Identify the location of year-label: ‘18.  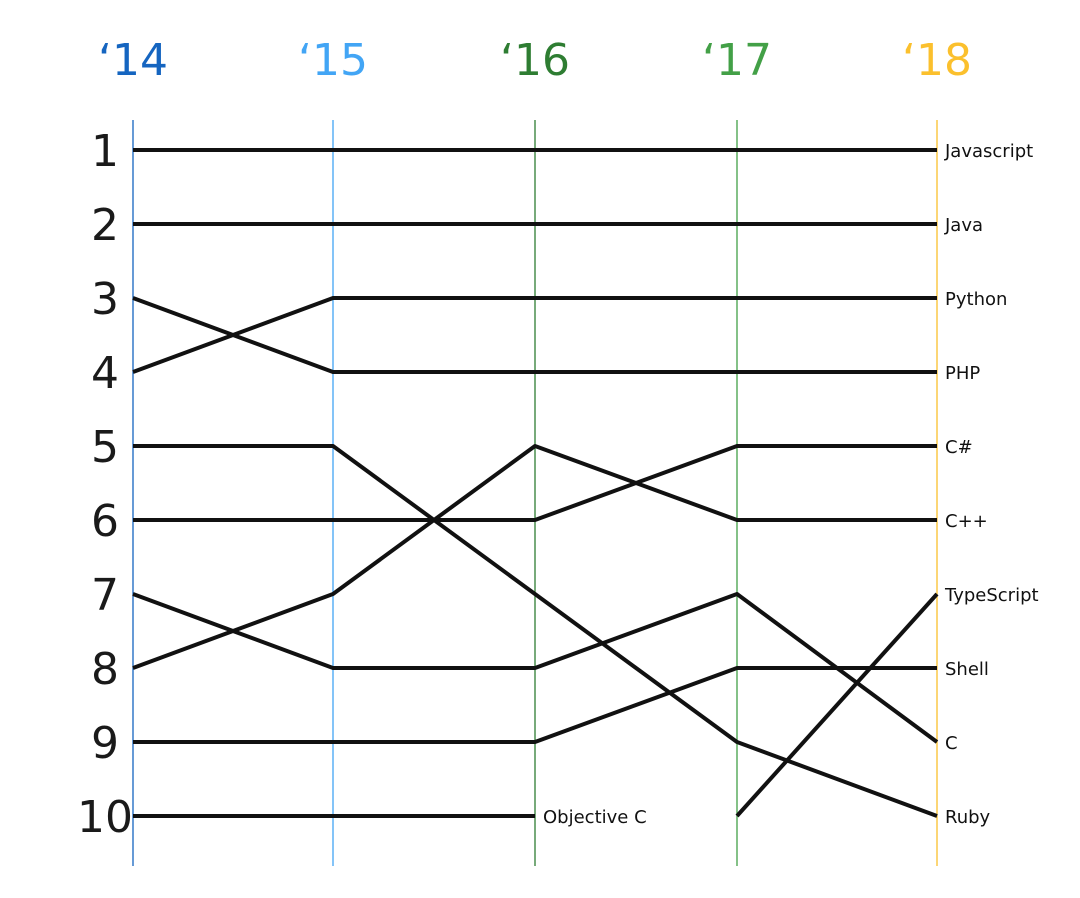
(937, 60).